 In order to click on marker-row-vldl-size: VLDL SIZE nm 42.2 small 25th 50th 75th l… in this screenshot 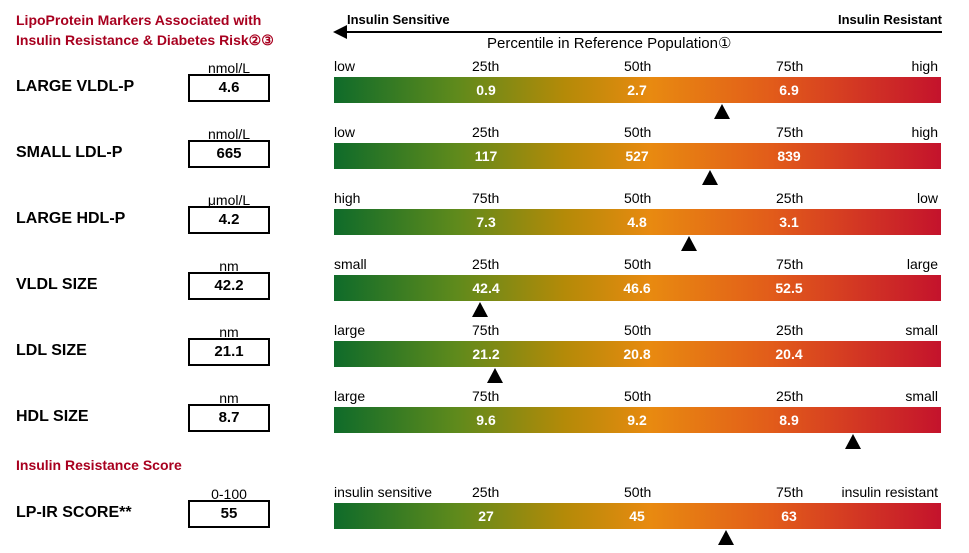, I will do `click(484, 293)`.